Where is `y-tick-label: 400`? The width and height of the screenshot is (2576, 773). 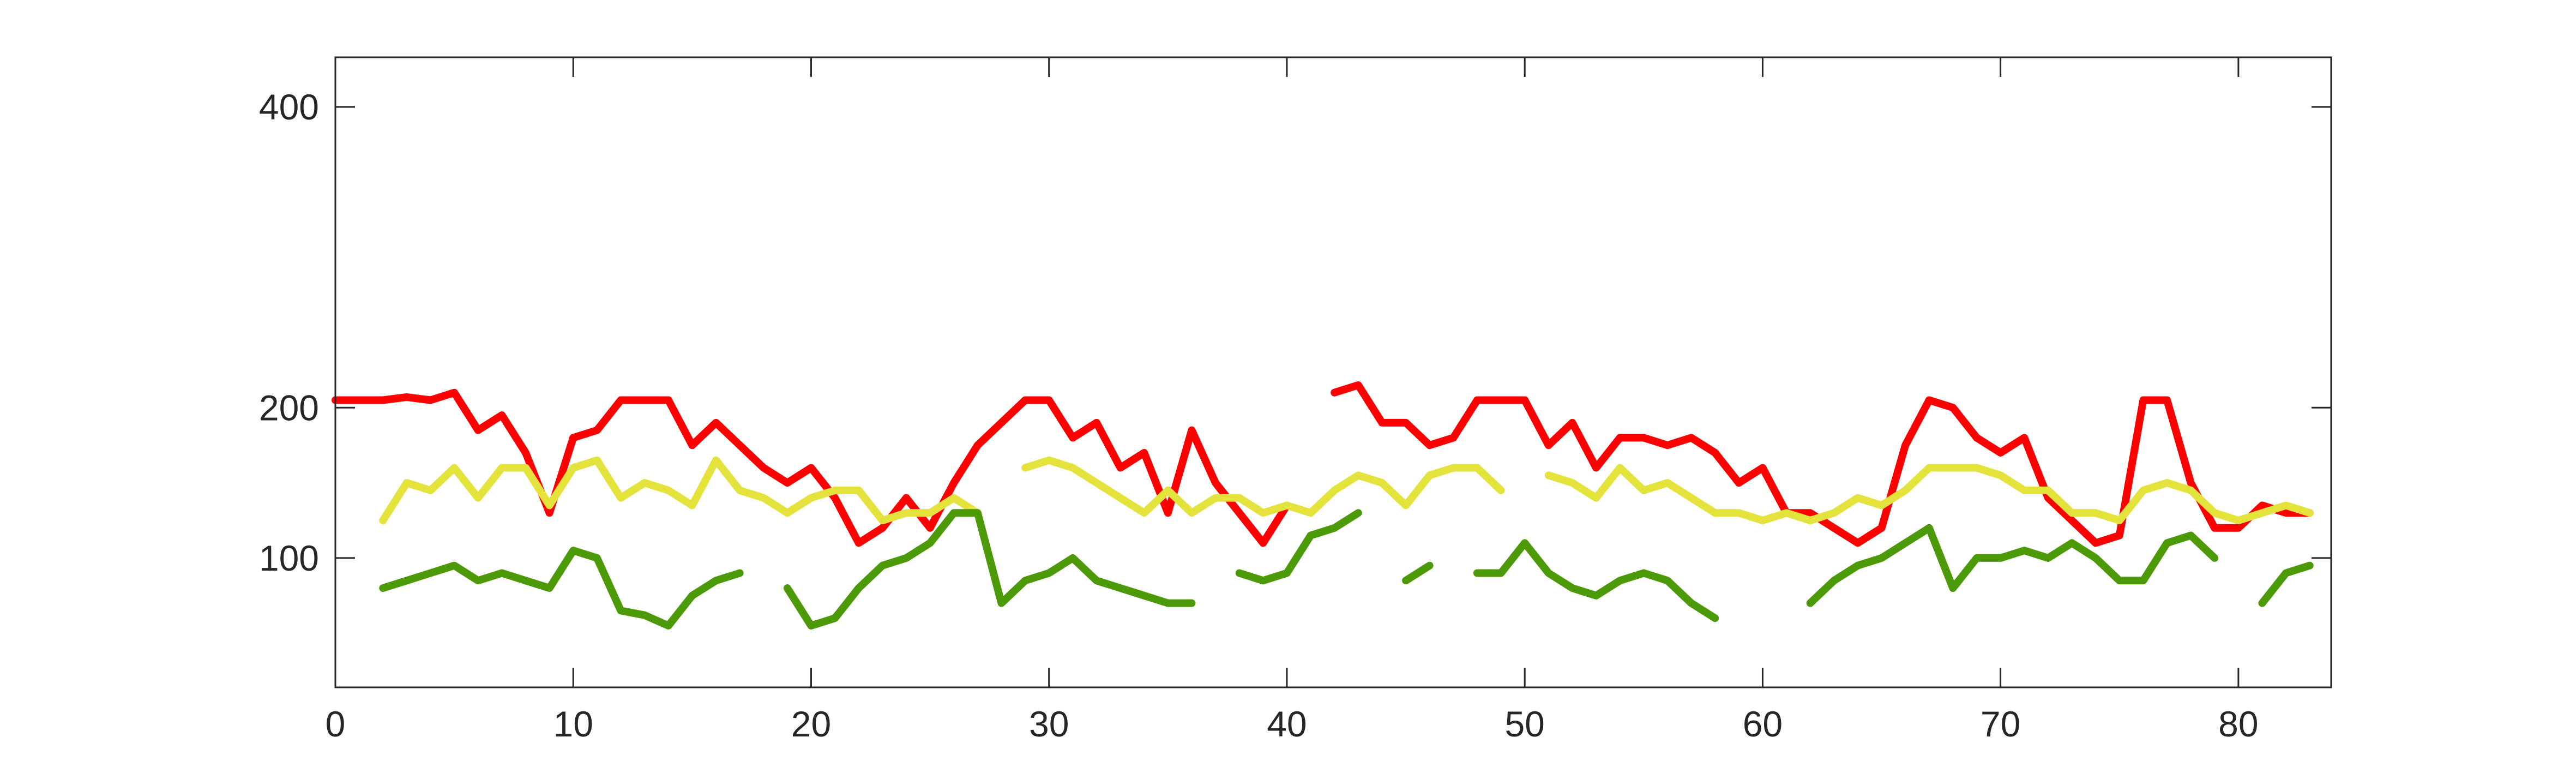
y-tick-label: 400 is located at coordinates (289, 107).